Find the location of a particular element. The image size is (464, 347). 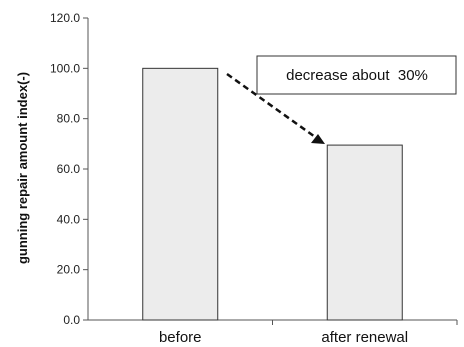

annotation-arrow is located at coordinates (272, 106).